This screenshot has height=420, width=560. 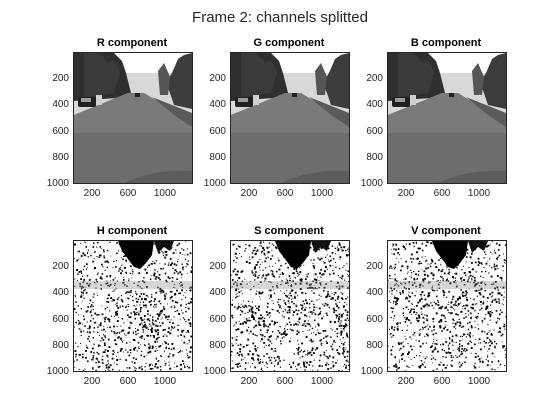 What do you see at coordinates (446, 43) in the screenshot?
I see `panel-title: B component` at bounding box center [446, 43].